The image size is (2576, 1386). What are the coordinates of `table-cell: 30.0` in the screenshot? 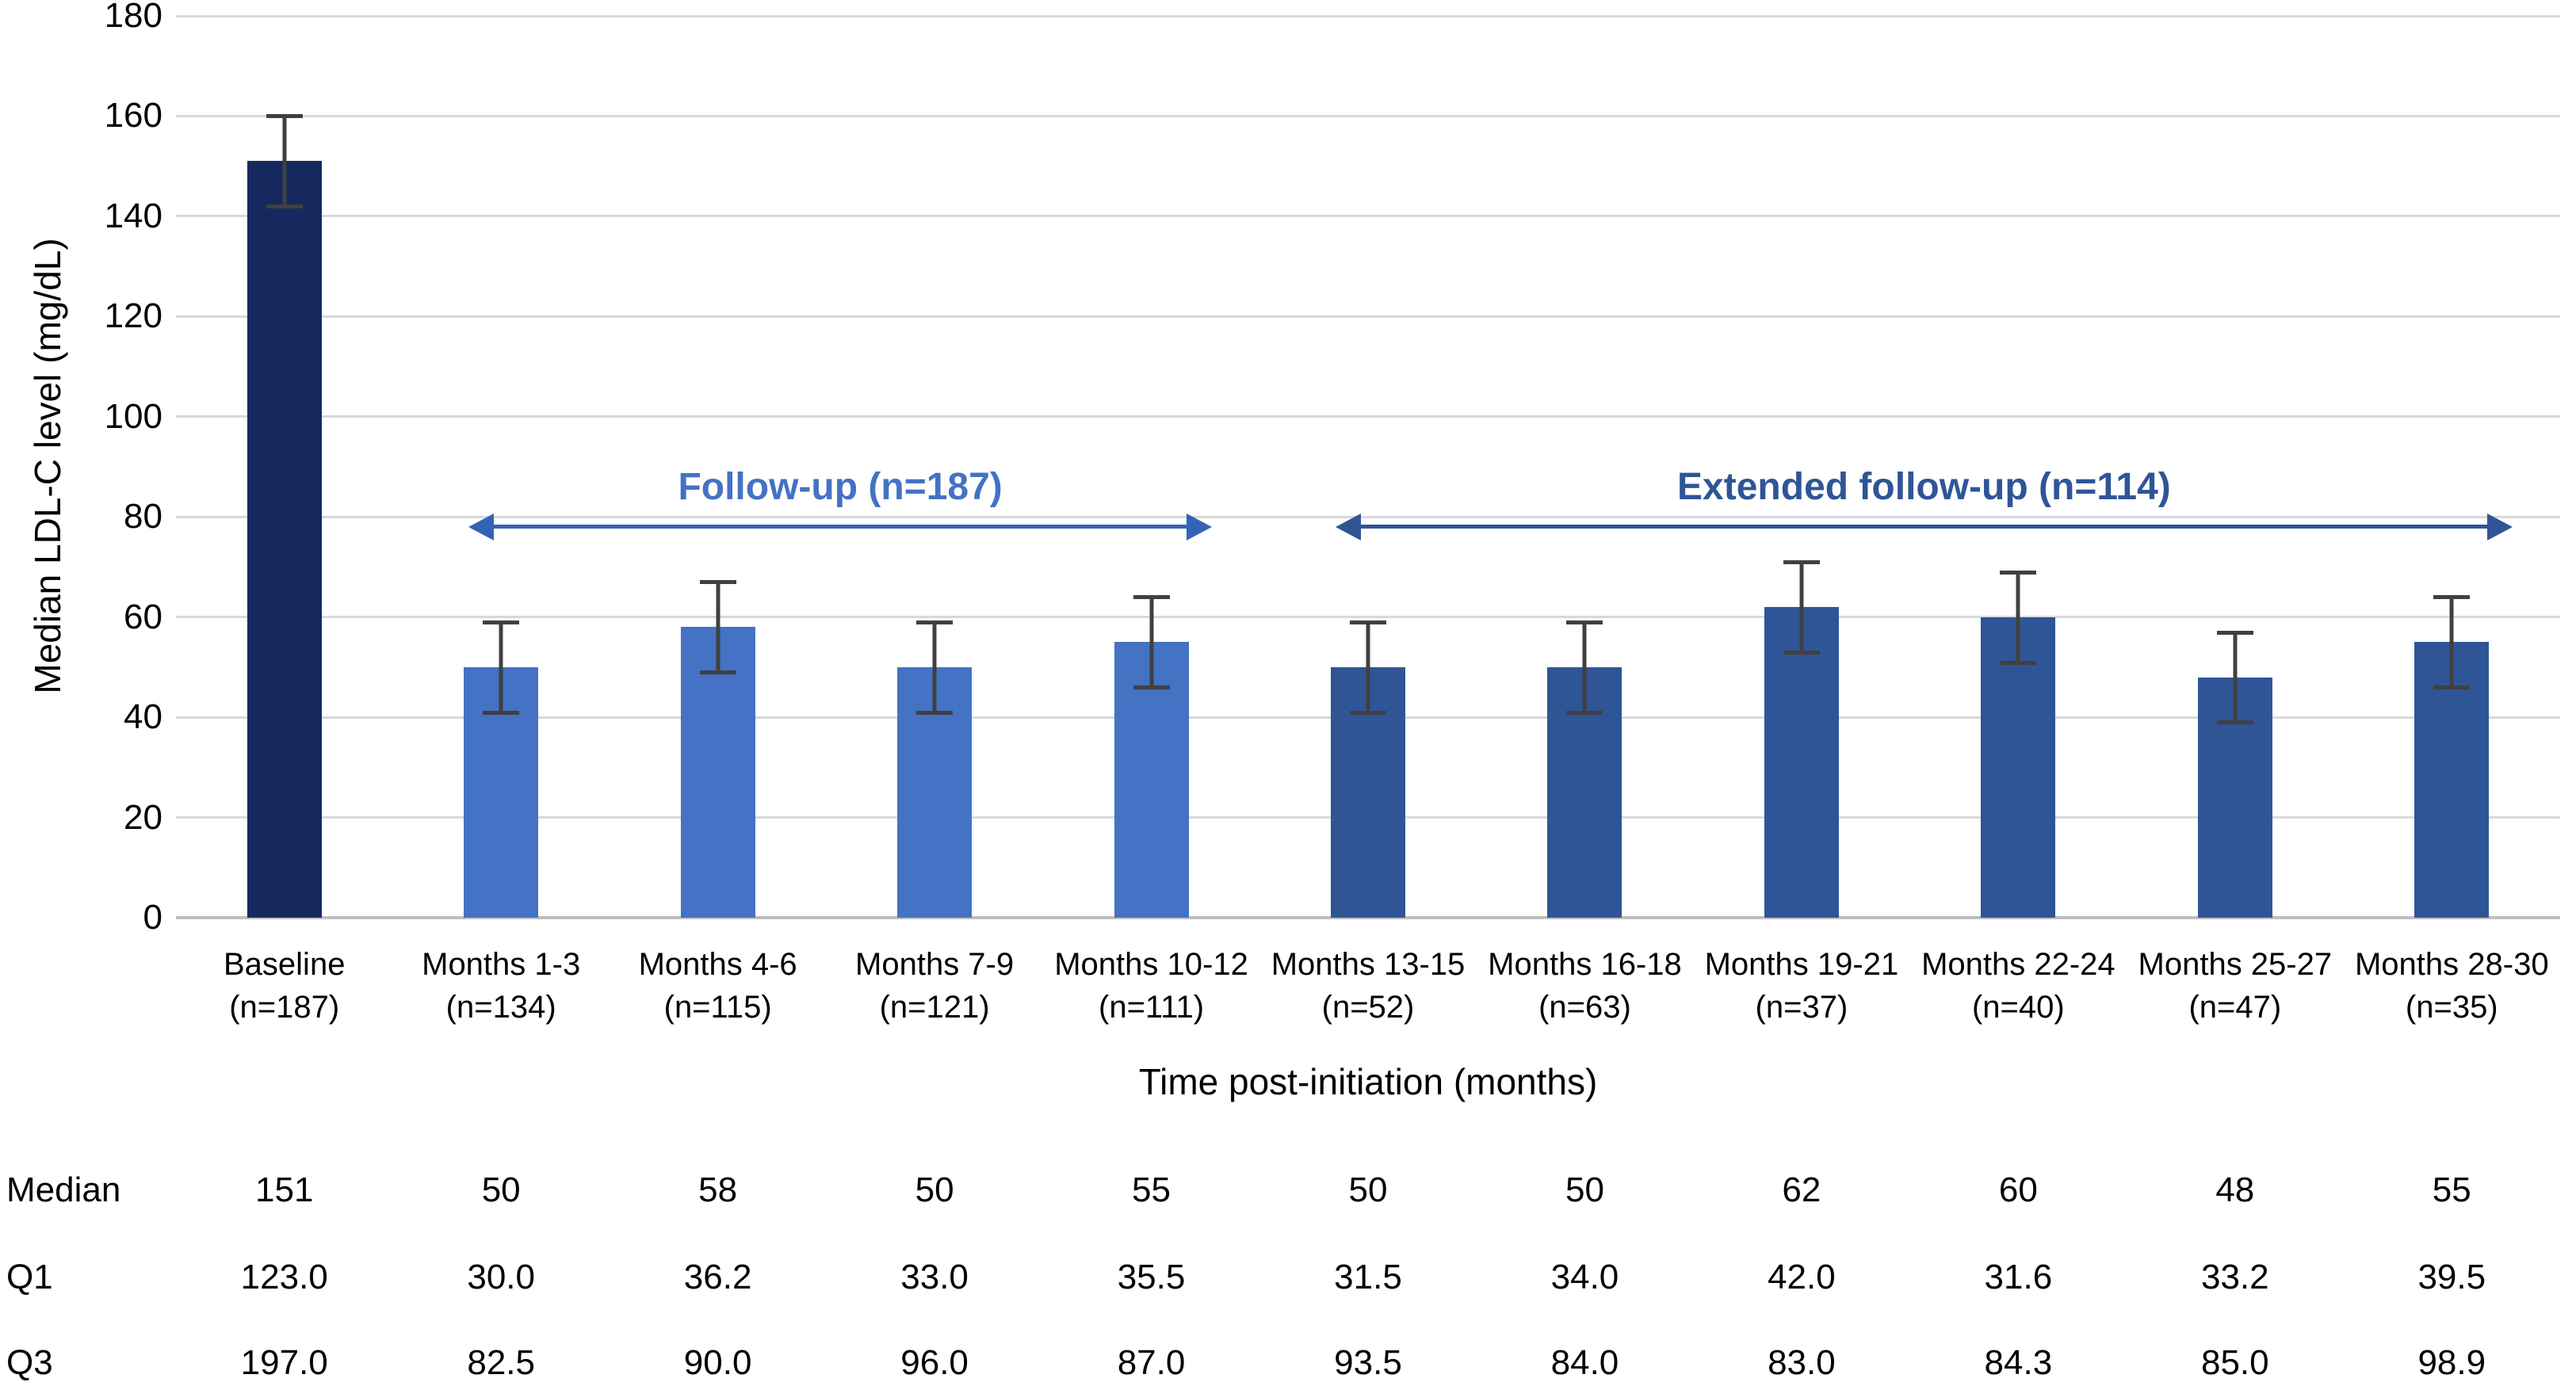 It's located at (501, 1277).